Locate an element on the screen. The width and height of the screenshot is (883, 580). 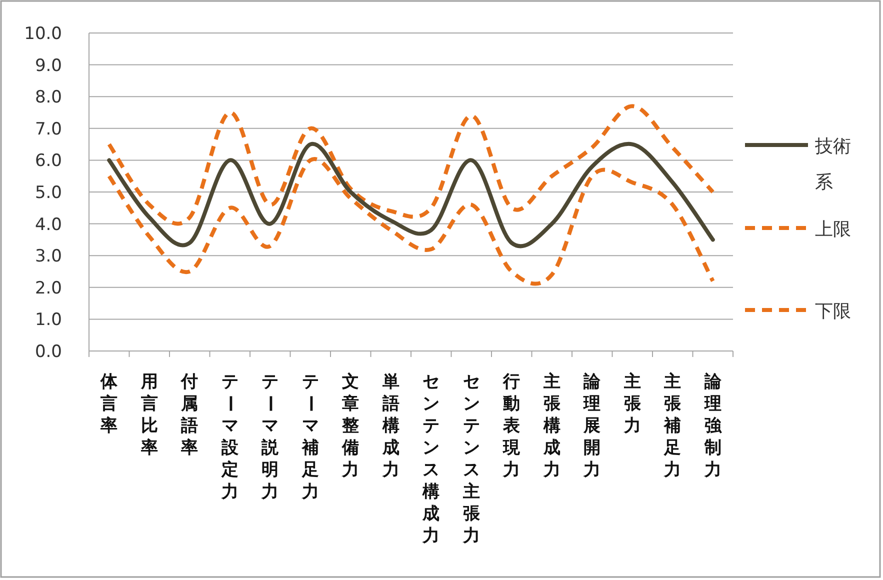
y-tick-label: 3.0 is located at coordinates (48, 256).